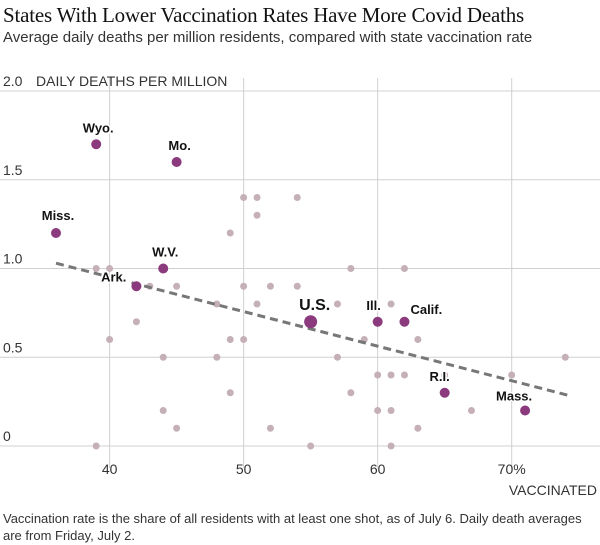 The width and height of the screenshot is (600, 545). Describe the element at coordinates (512, 469) in the screenshot. I see `x-tick-label: 70%` at that location.